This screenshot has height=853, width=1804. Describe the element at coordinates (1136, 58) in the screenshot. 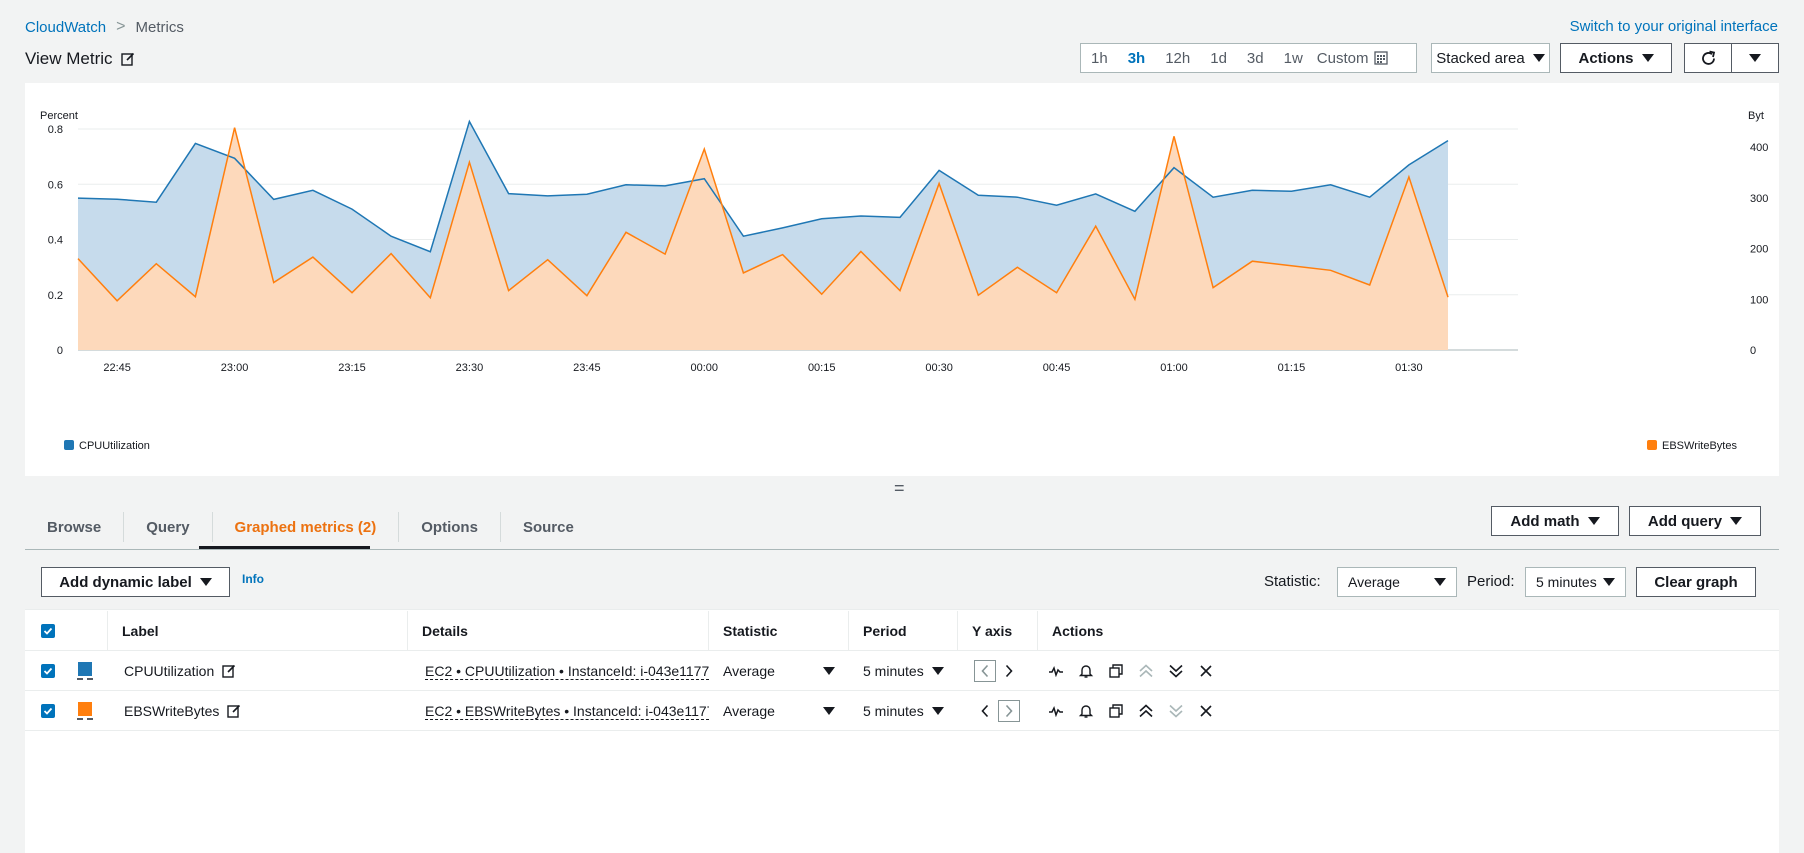

I see `time-range-3h: 3h` at that location.